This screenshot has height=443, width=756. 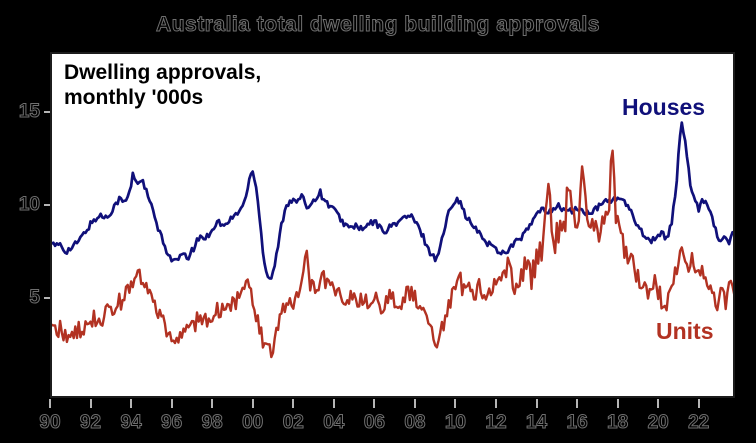 I want to click on x-axis-tick-label: 00, so click(x=253, y=423).